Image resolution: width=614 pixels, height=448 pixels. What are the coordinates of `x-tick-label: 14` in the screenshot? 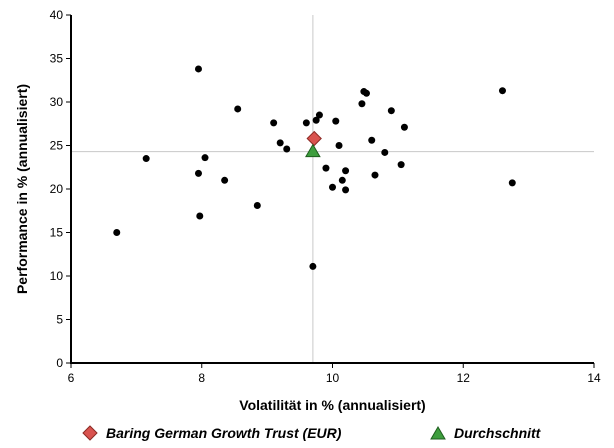 It's located at (594, 378).